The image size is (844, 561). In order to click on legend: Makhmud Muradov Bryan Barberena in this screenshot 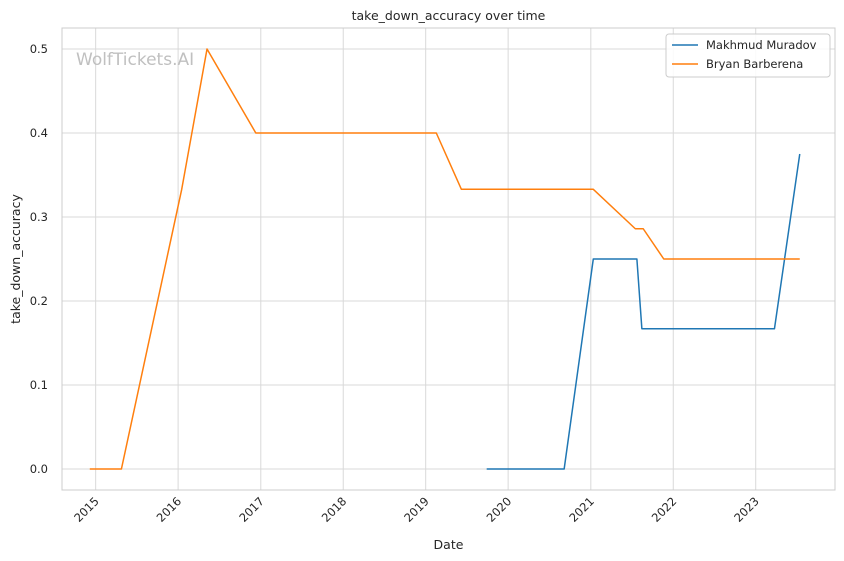, I will do `click(748, 55)`.